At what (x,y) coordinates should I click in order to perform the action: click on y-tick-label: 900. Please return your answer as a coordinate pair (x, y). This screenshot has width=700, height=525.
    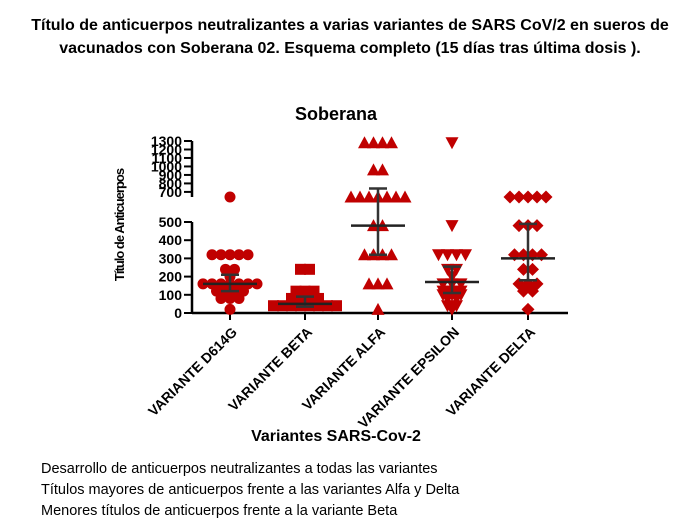
    Looking at the image, I should click on (171, 175).